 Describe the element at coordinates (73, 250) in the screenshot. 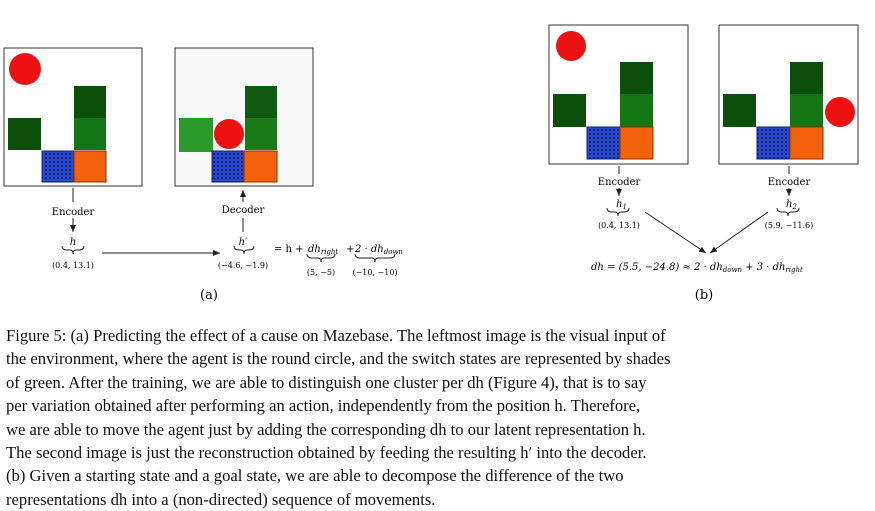

I see `brace-h` at that location.